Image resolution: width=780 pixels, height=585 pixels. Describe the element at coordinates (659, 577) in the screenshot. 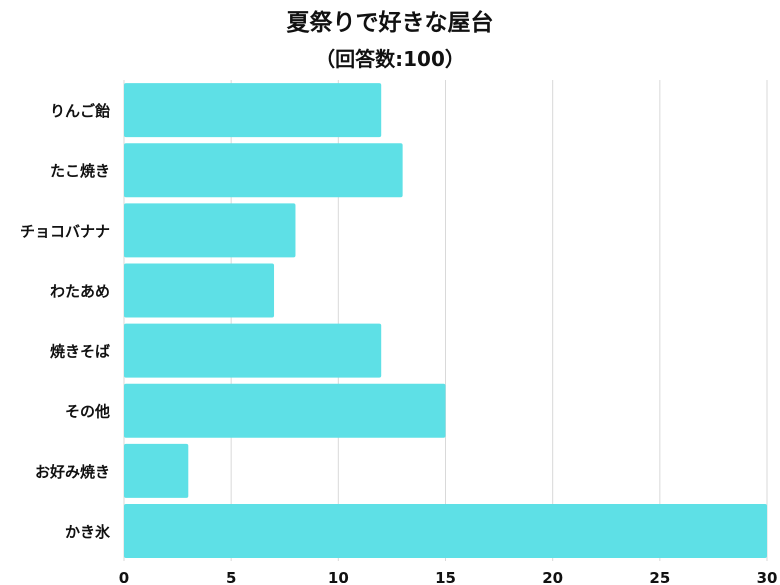

I see `x-tick-label: 25` at that location.